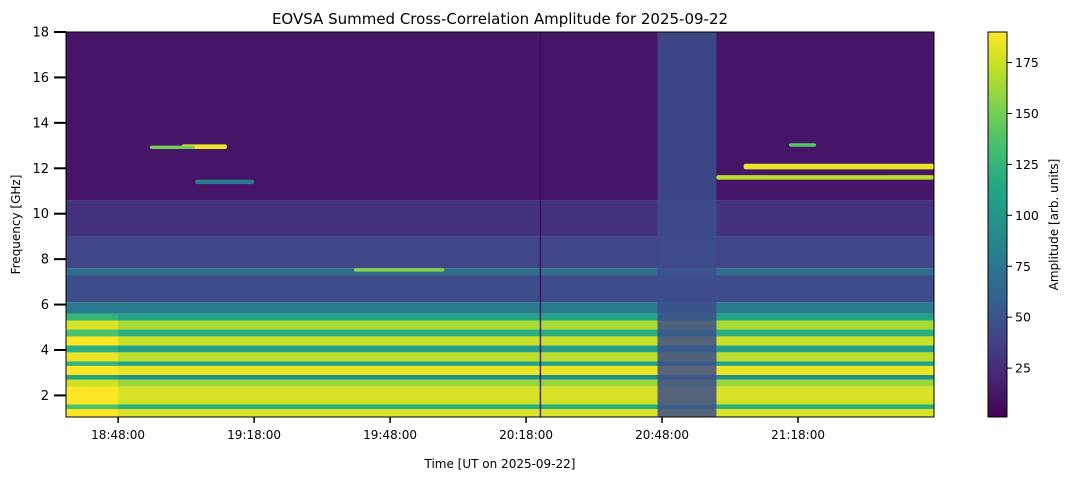  Describe the element at coordinates (1023, 317) in the screenshot. I see `colorbar-tick-label: 50` at that location.